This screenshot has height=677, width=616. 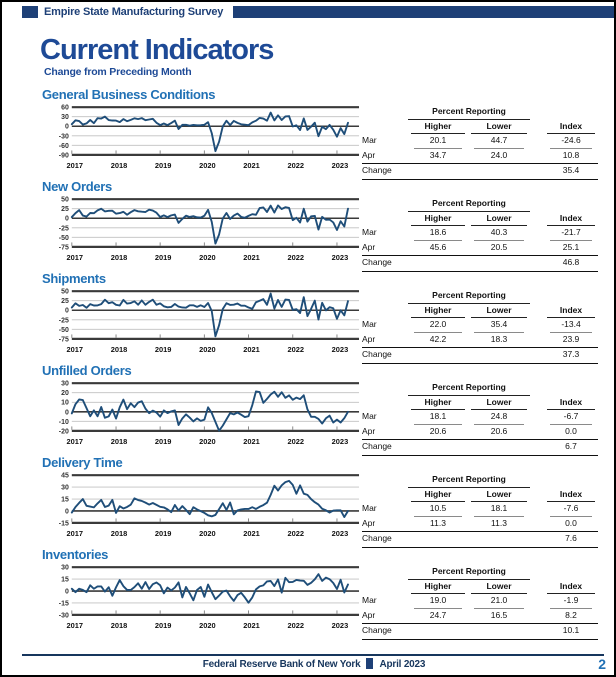 I want to click on svg-text: -90, so click(x=64, y=155).